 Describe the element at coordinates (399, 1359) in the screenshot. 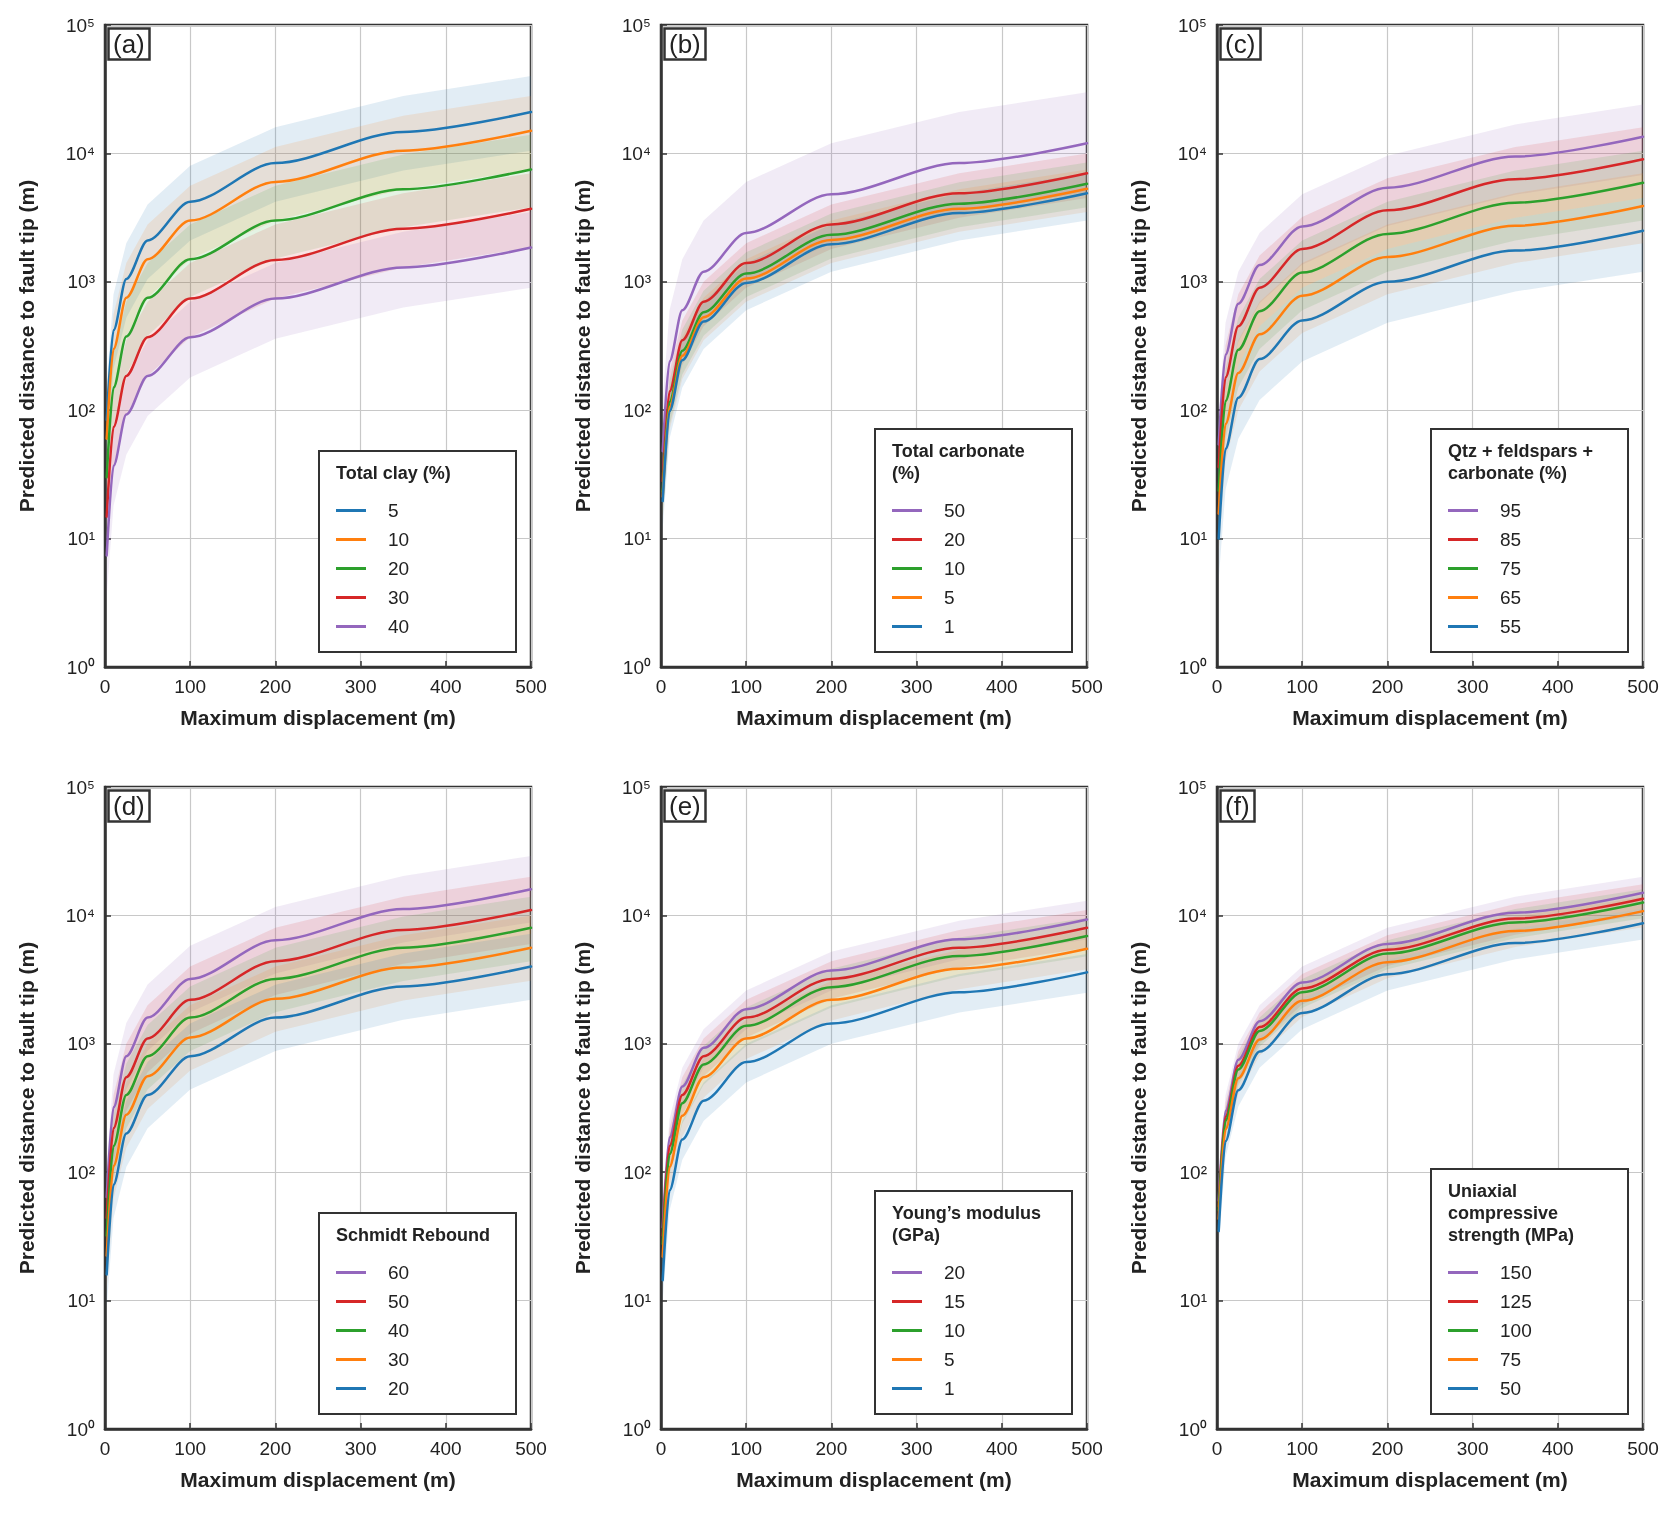

I see `legend-label: 30` at that location.